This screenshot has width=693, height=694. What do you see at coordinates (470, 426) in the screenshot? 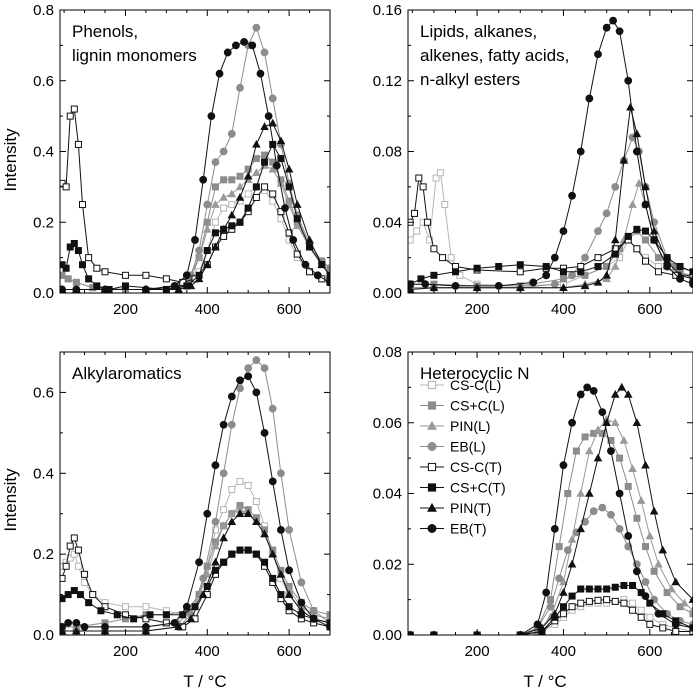
I see `legend-label: PIN(L)` at bounding box center [470, 426].